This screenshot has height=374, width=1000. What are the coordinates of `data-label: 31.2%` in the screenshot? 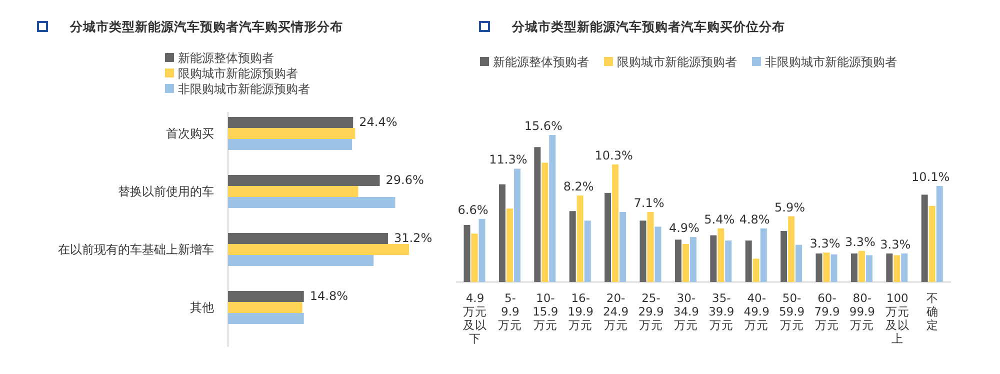 It's located at (413, 238).